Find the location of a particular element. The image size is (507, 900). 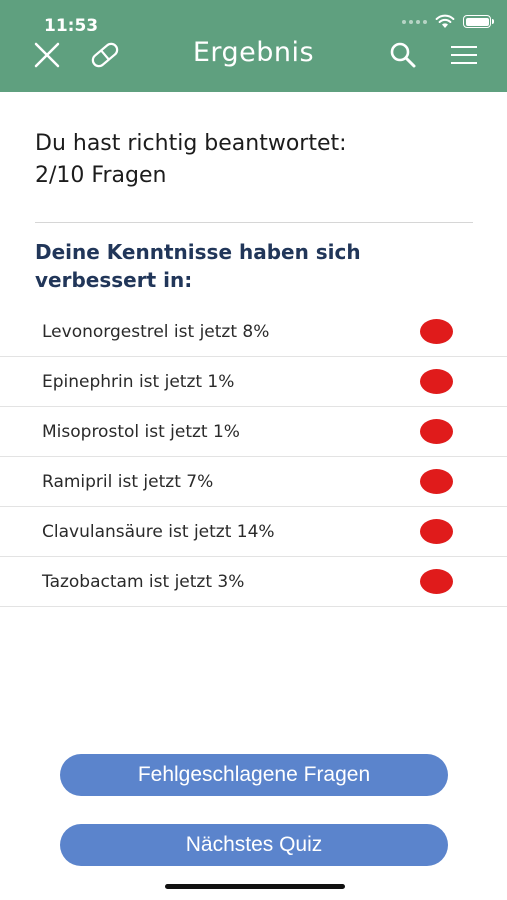

list-item-label: Ramipril ist jetzt 7% is located at coordinates (128, 481).